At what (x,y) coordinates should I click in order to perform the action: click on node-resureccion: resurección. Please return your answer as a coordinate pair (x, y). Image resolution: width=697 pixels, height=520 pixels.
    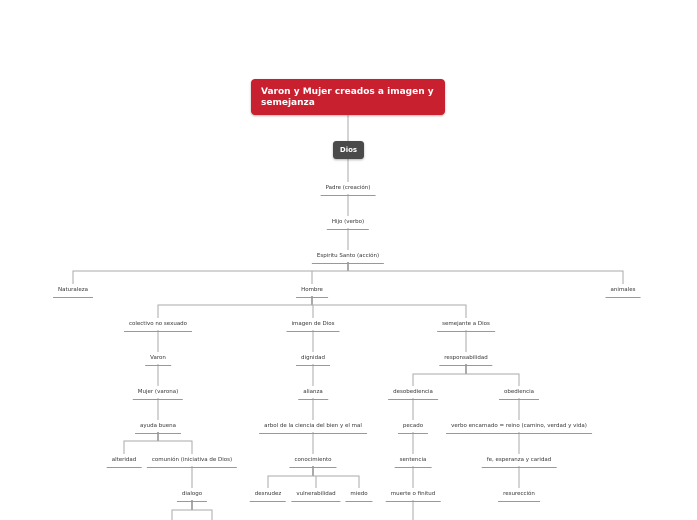
    Looking at the image, I should click on (519, 496).